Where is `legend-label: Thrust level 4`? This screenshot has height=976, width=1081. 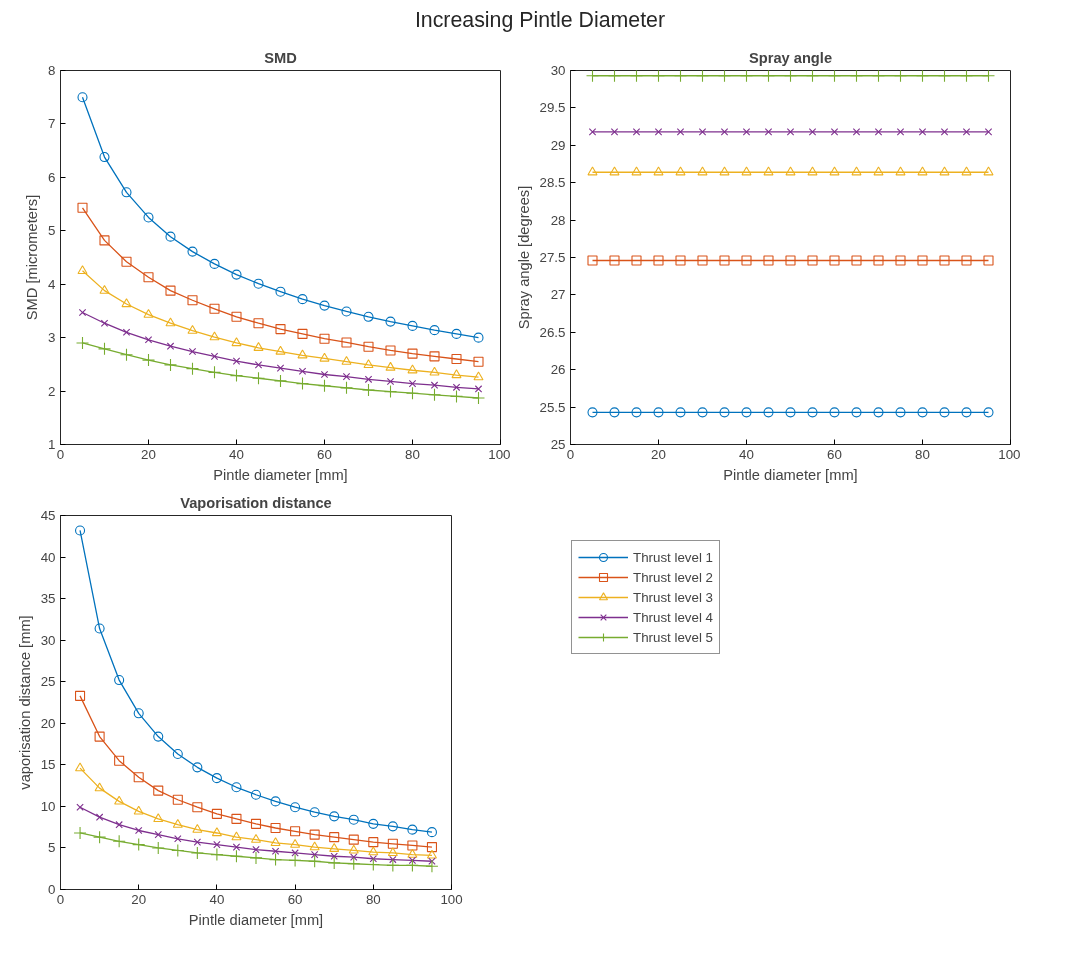
legend-label: Thrust level 4 is located at coordinates (673, 617).